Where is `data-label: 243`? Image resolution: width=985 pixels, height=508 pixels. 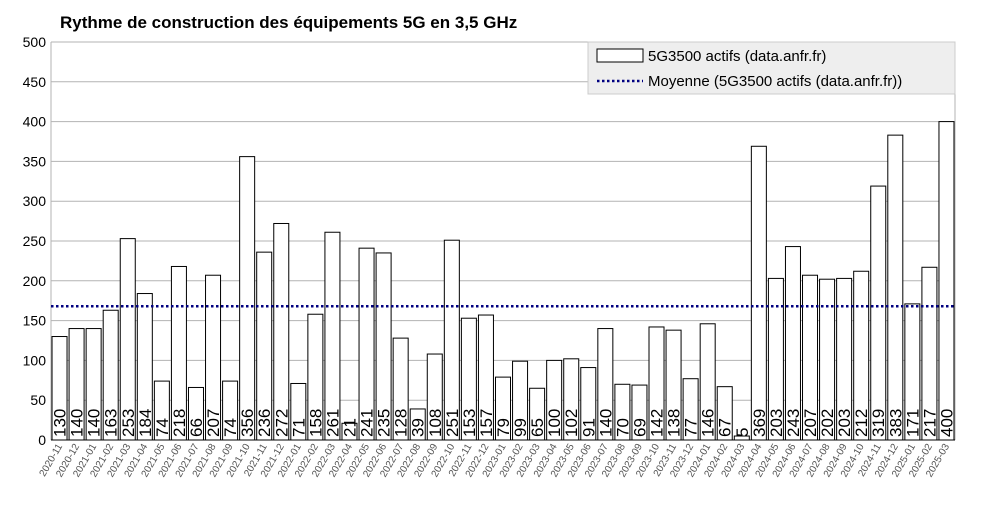
data-label: 243 is located at coordinates (793, 423).